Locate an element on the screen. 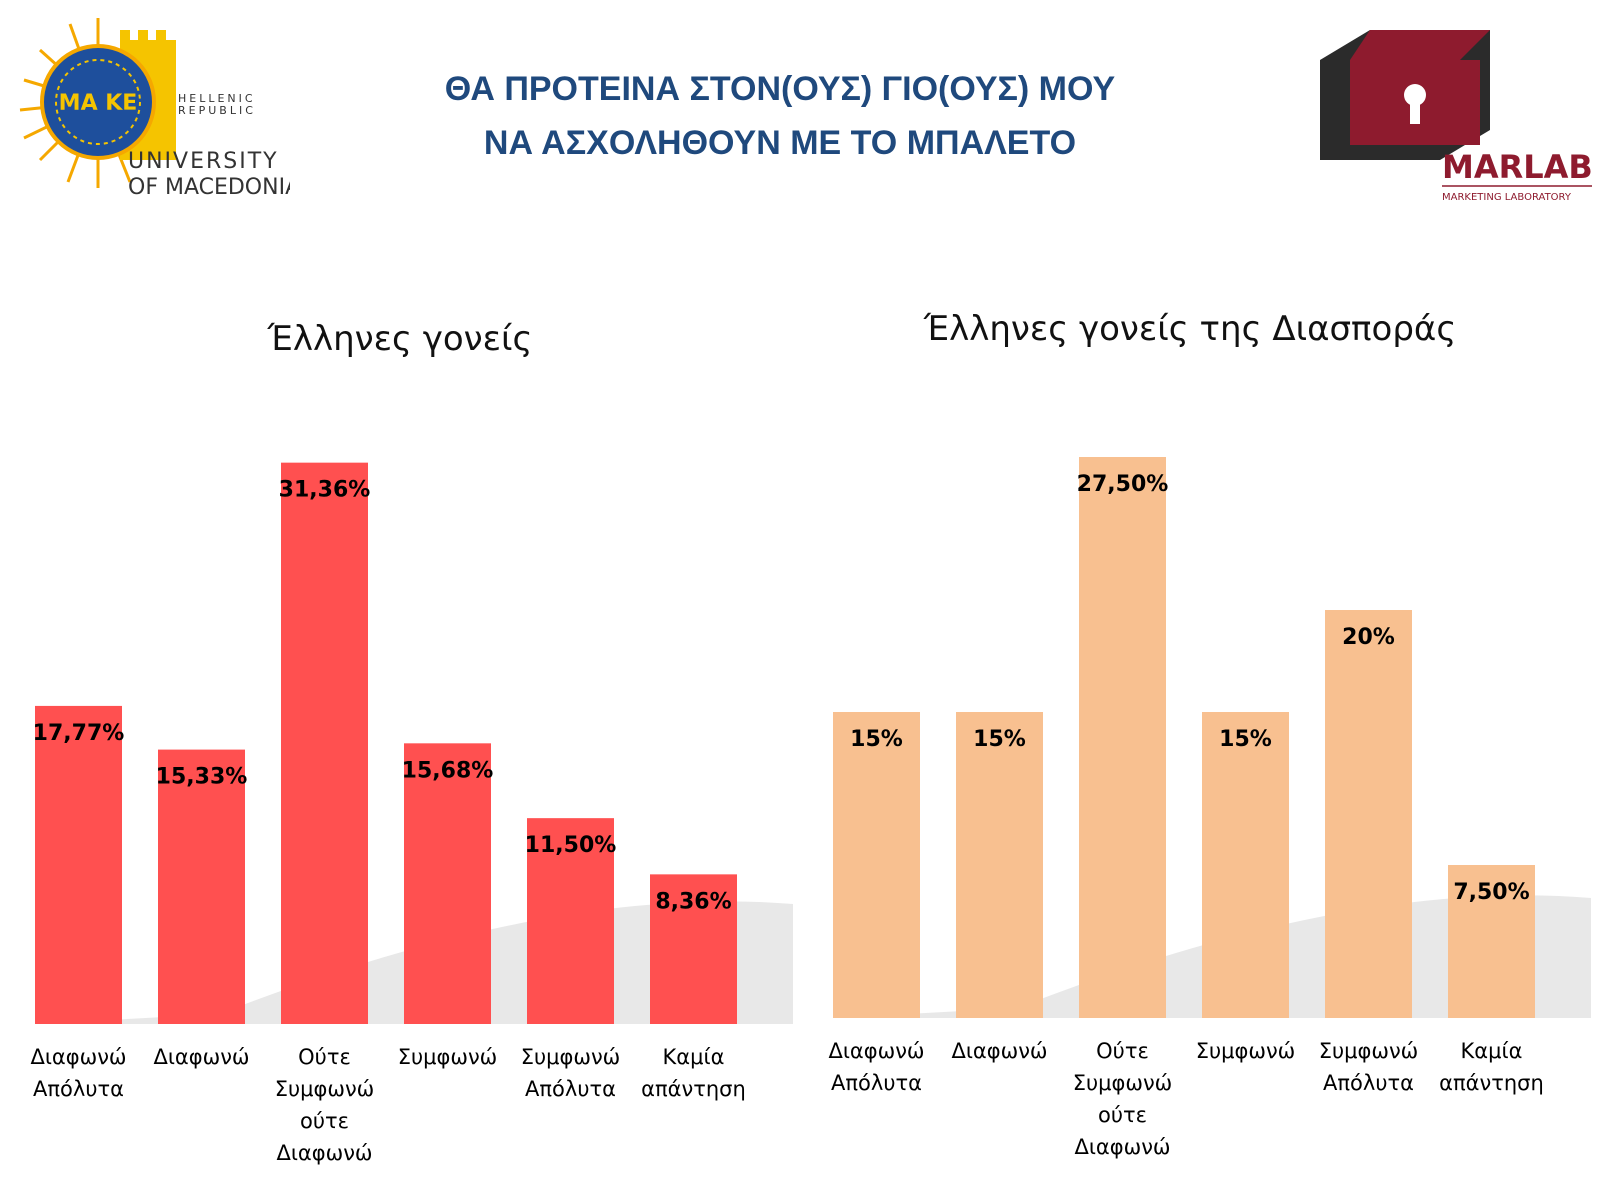 Image resolution: width=1600 pixels, height=1200 pixels. data-label: 15,33% is located at coordinates (202, 777).